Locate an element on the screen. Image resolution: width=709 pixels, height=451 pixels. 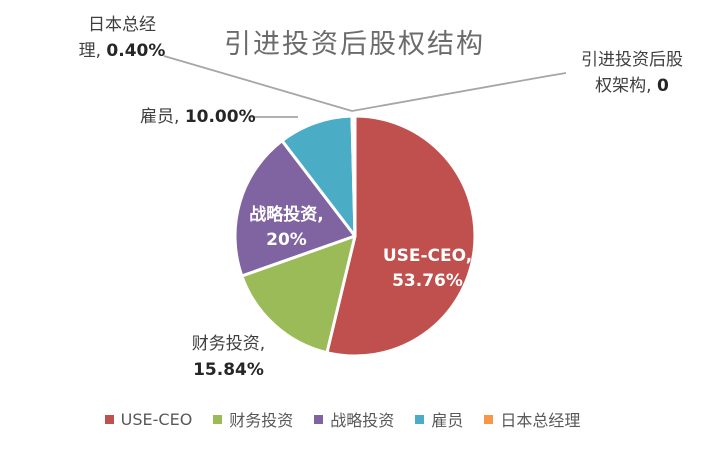
data-label-financial-line2: 15.84% is located at coordinates (228, 370).